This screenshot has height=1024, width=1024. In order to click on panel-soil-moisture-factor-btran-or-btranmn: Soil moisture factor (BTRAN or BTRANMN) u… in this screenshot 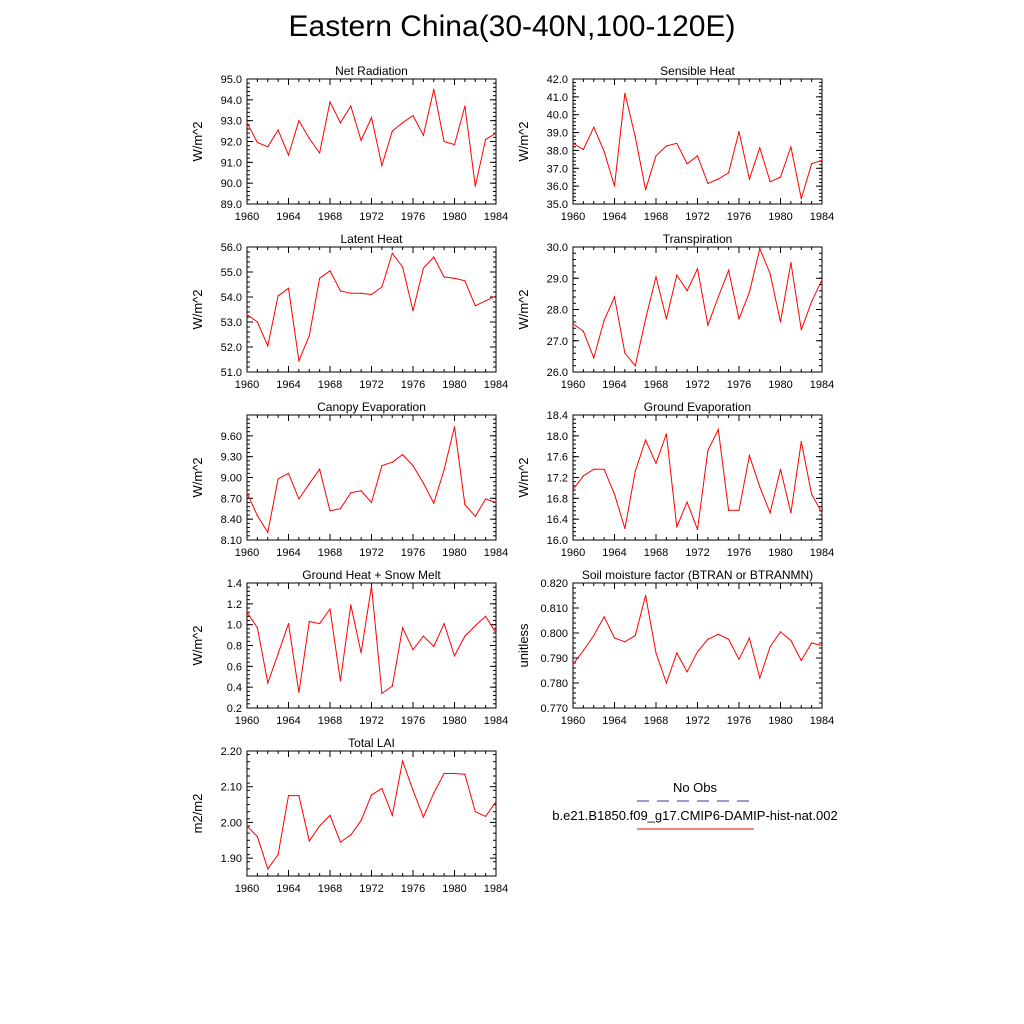, I will do `click(675, 647)`.